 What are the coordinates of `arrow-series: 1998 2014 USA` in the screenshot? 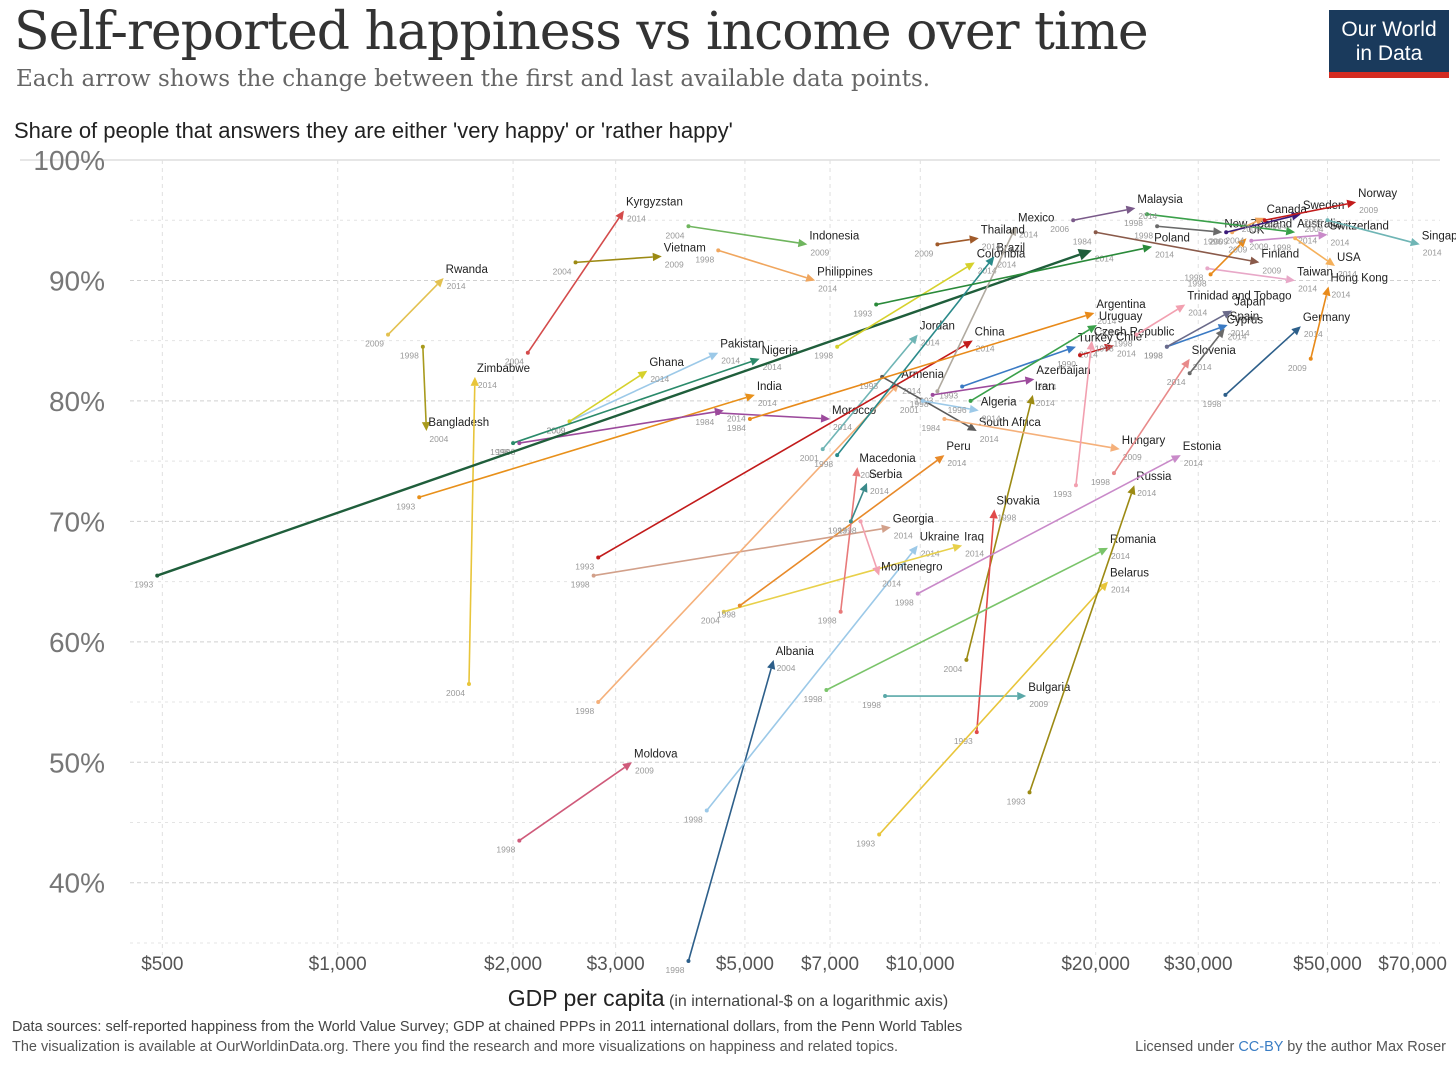 It's located at (1316, 257).